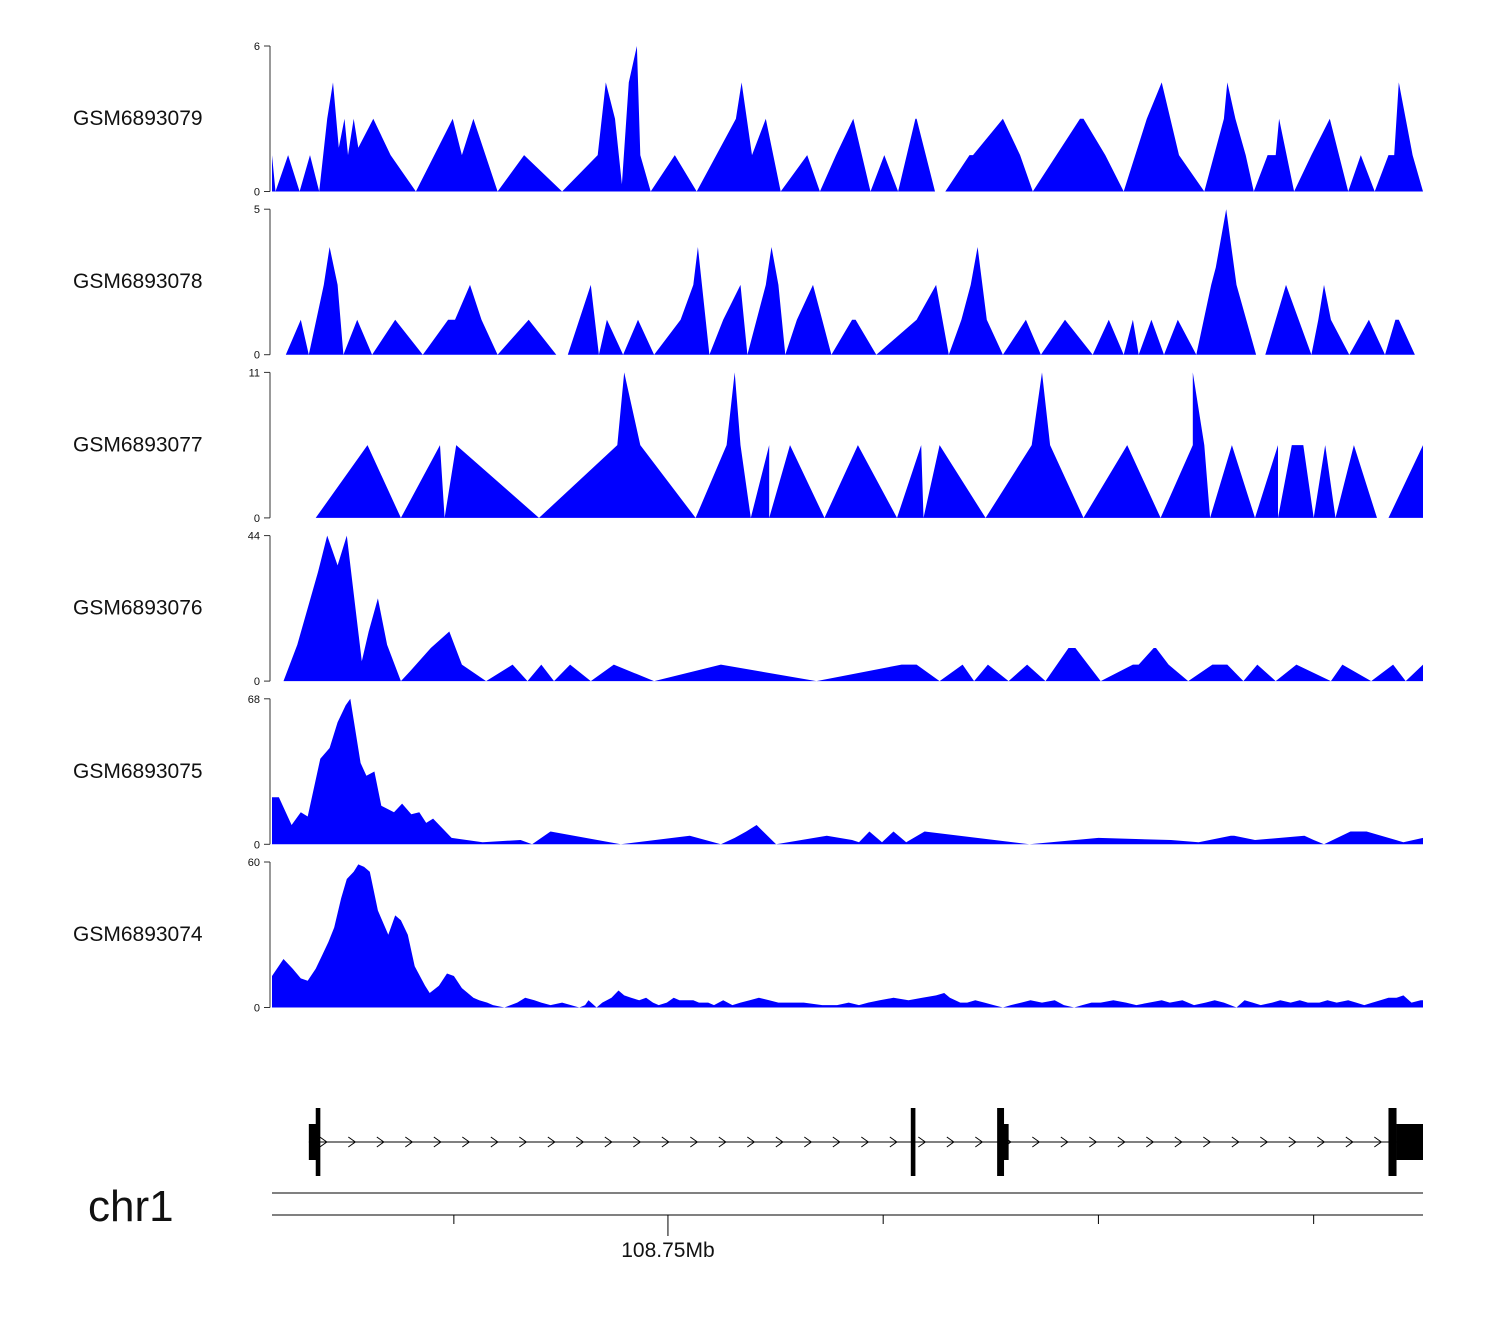 This screenshot has height=1320, width=1500. I want to click on gene-model-track, so click(865, 1142).